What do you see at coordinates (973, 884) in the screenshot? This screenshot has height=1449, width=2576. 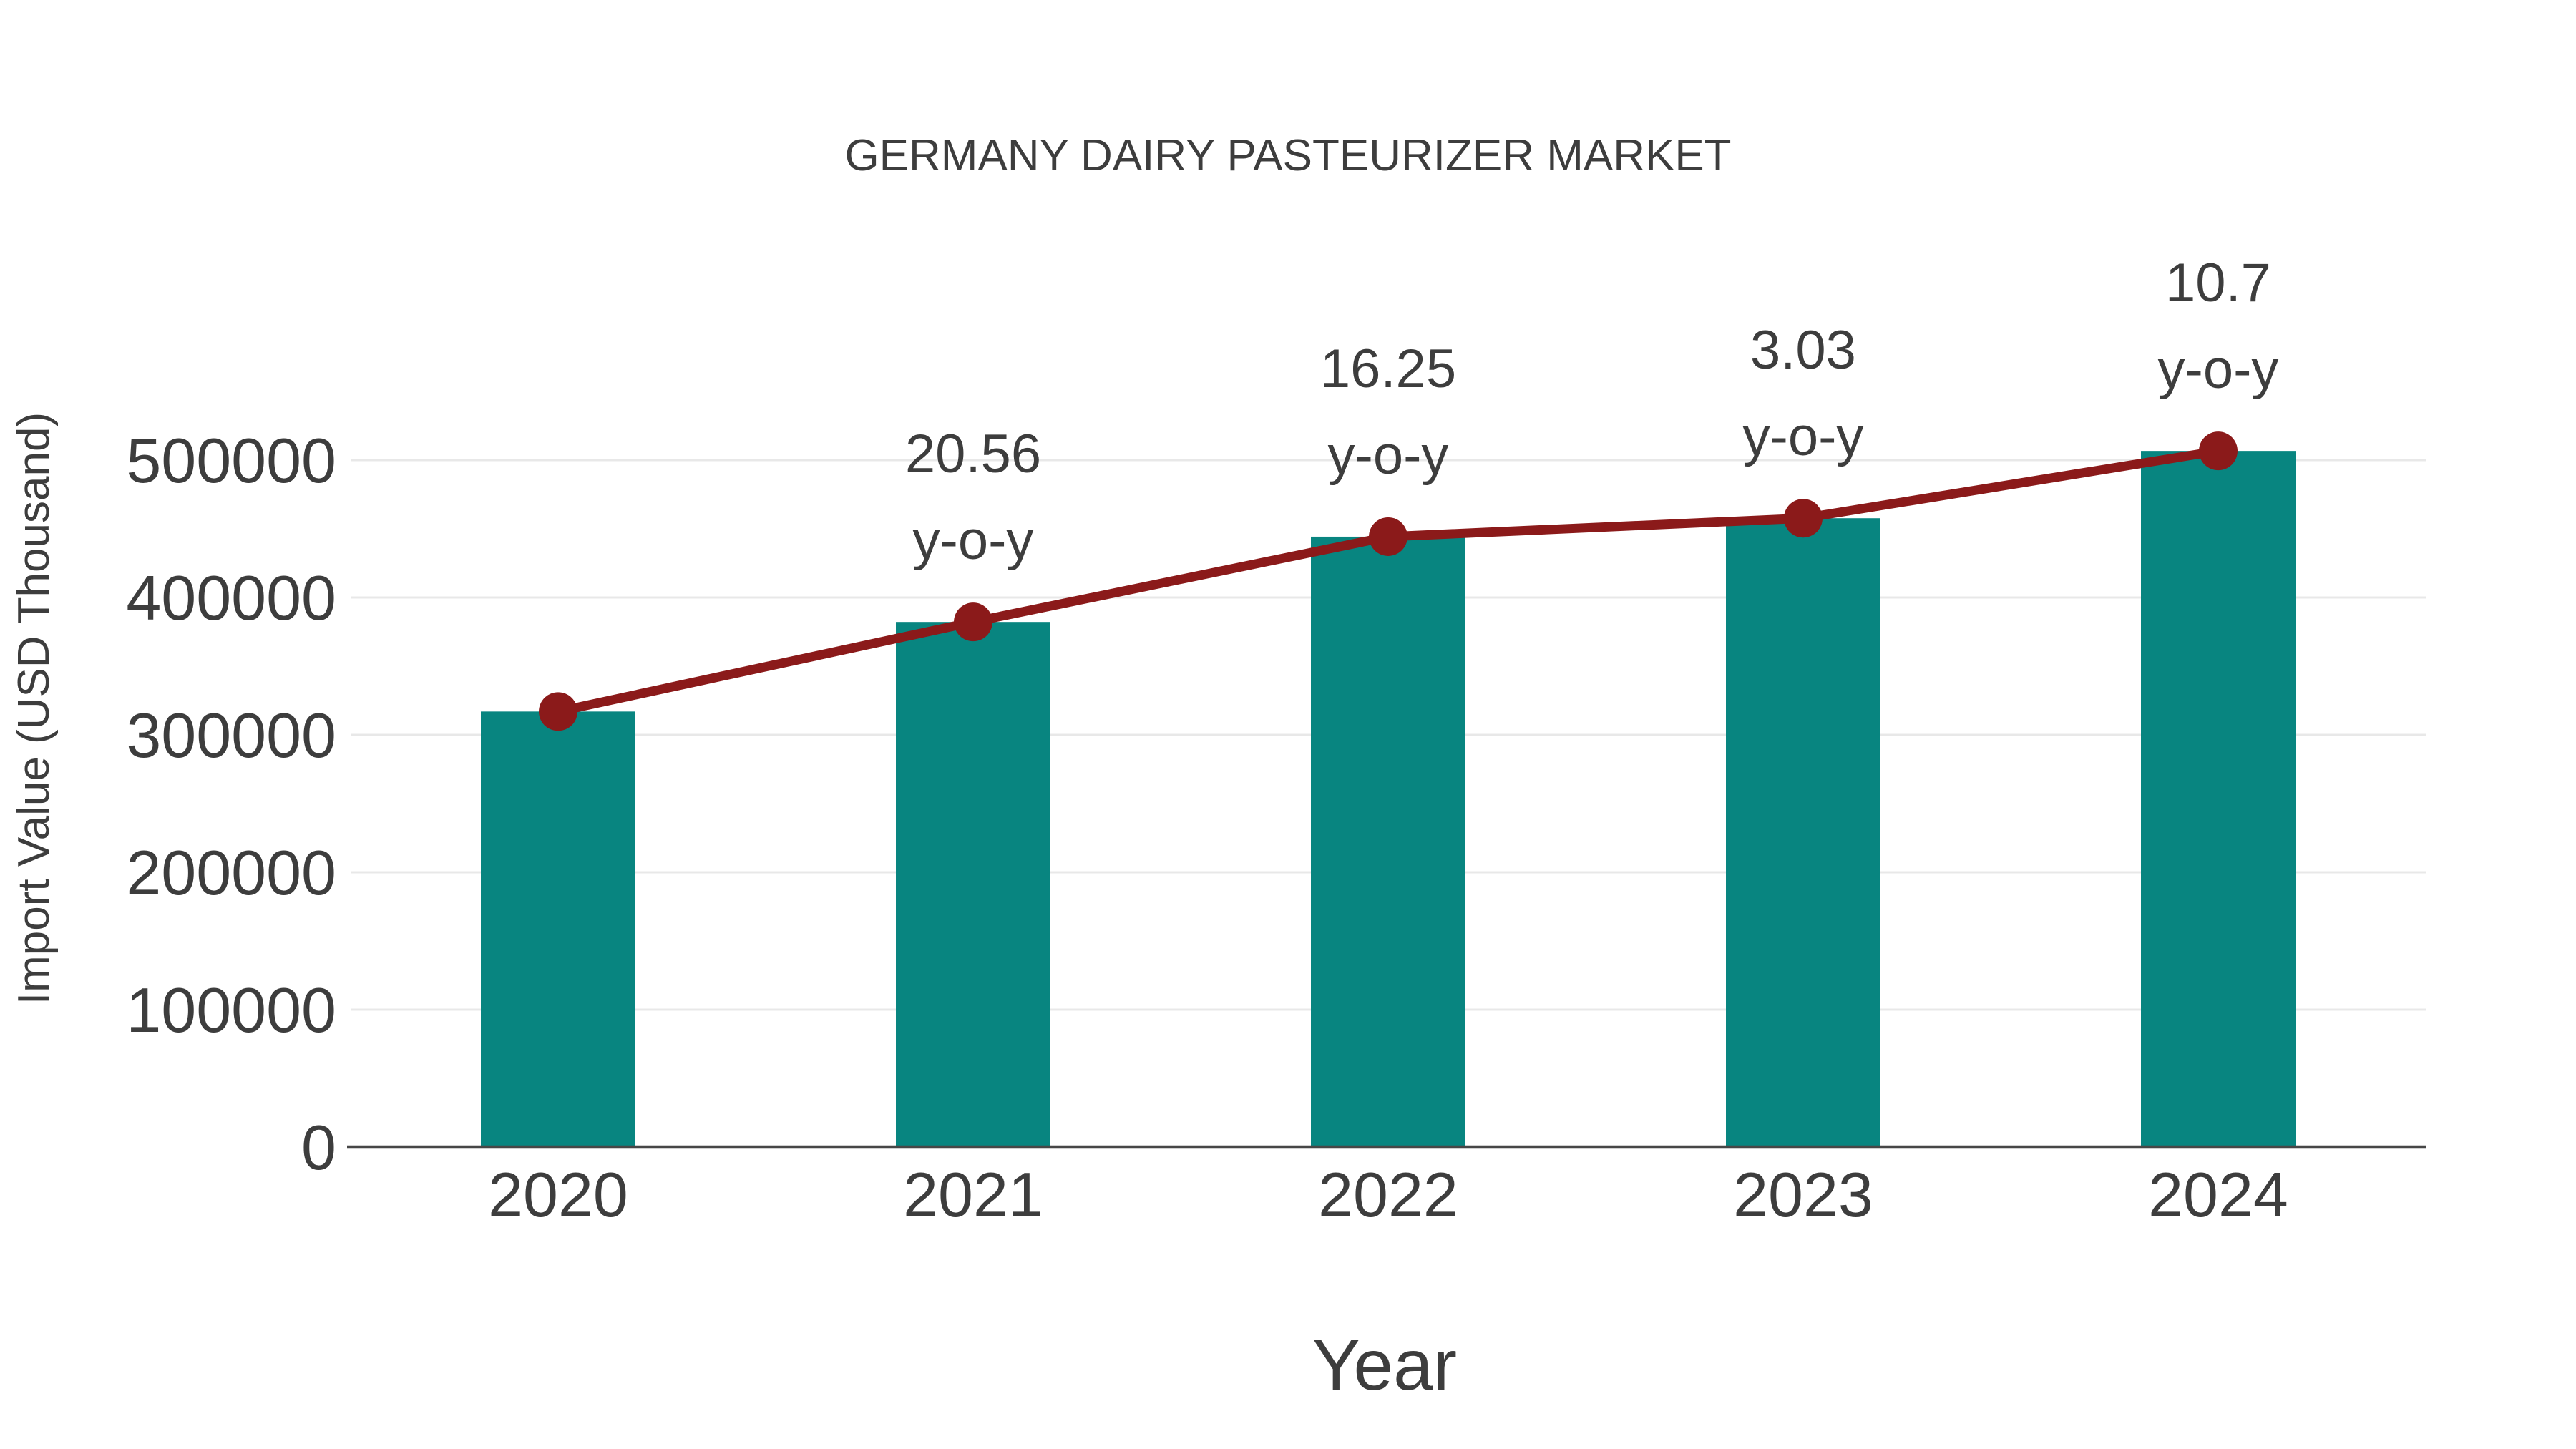 I see `bar-2021` at bounding box center [973, 884].